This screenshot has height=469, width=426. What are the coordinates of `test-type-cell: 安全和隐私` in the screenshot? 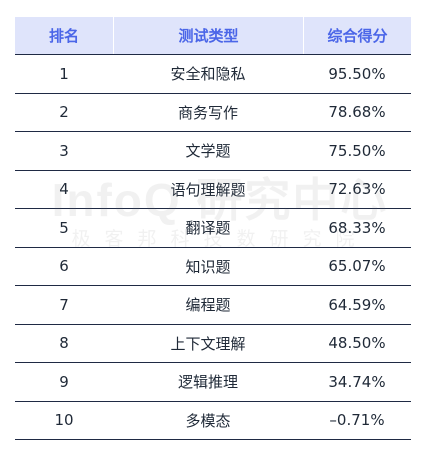 It's located at (208, 74).